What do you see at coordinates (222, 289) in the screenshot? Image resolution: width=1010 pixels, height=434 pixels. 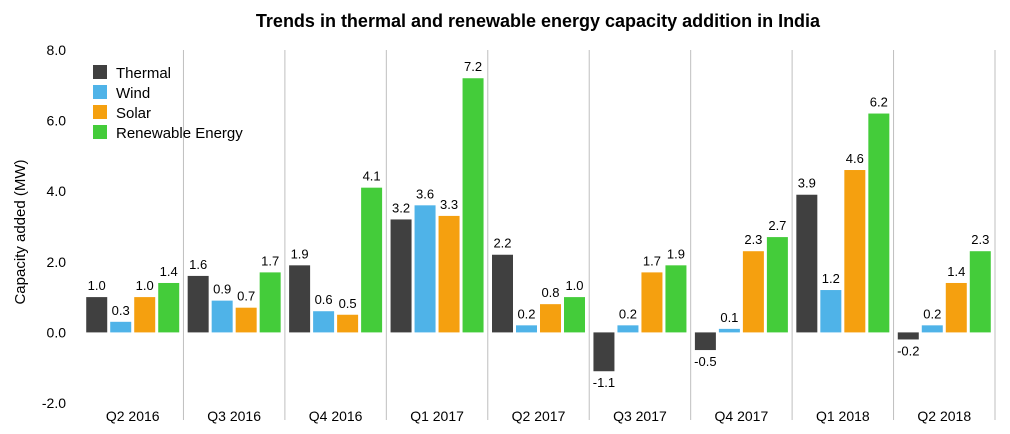 I see `data-label: 0.9` at bounding box center [222, 289].